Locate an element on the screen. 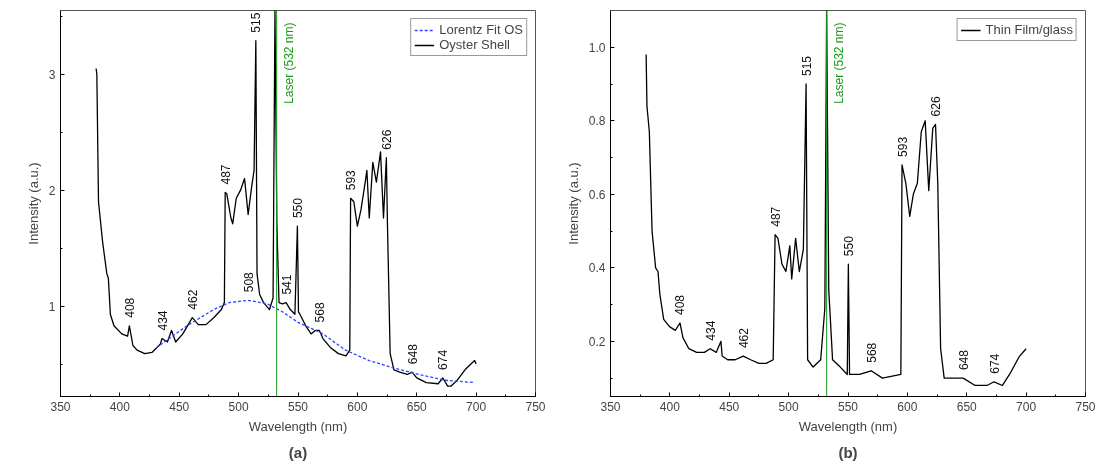 This screenshot has height=469, width=1111. y-tick-label: 0.4 is located at coordinates (597, 268).